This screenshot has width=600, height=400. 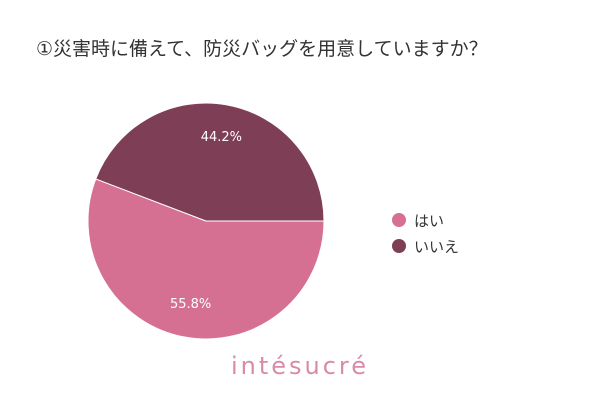 What do you see at coordinates (399, 220) in the screenshot?
I see `legend-swatch-yes` at bounding box center [399, 220].